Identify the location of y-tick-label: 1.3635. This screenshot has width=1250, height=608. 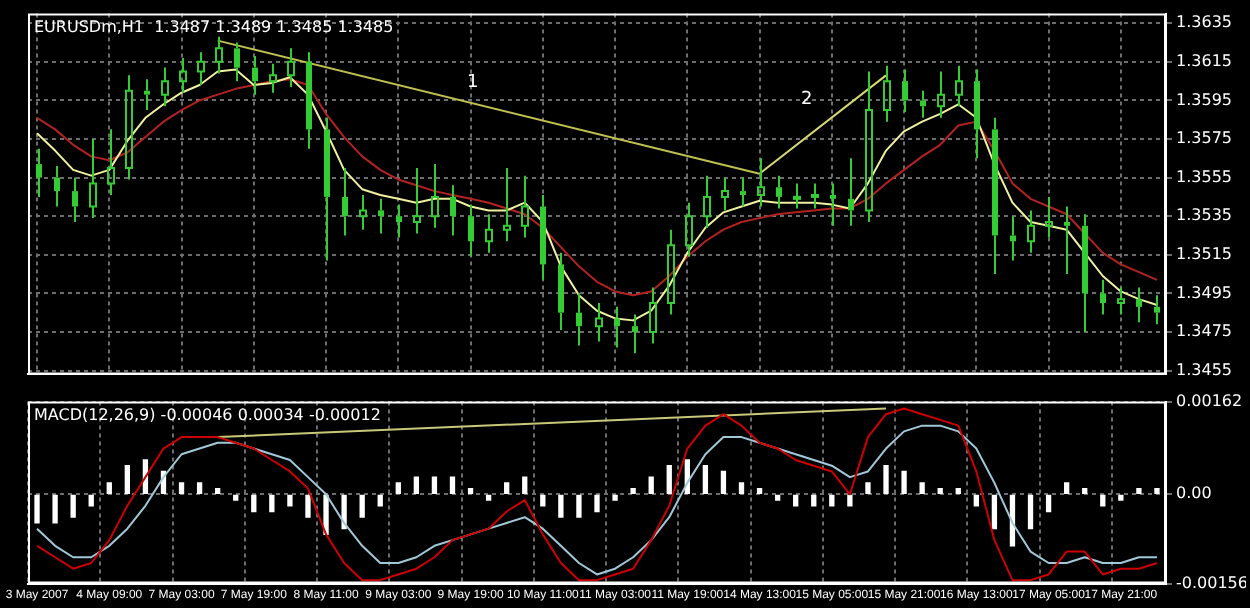
(1204, 22).